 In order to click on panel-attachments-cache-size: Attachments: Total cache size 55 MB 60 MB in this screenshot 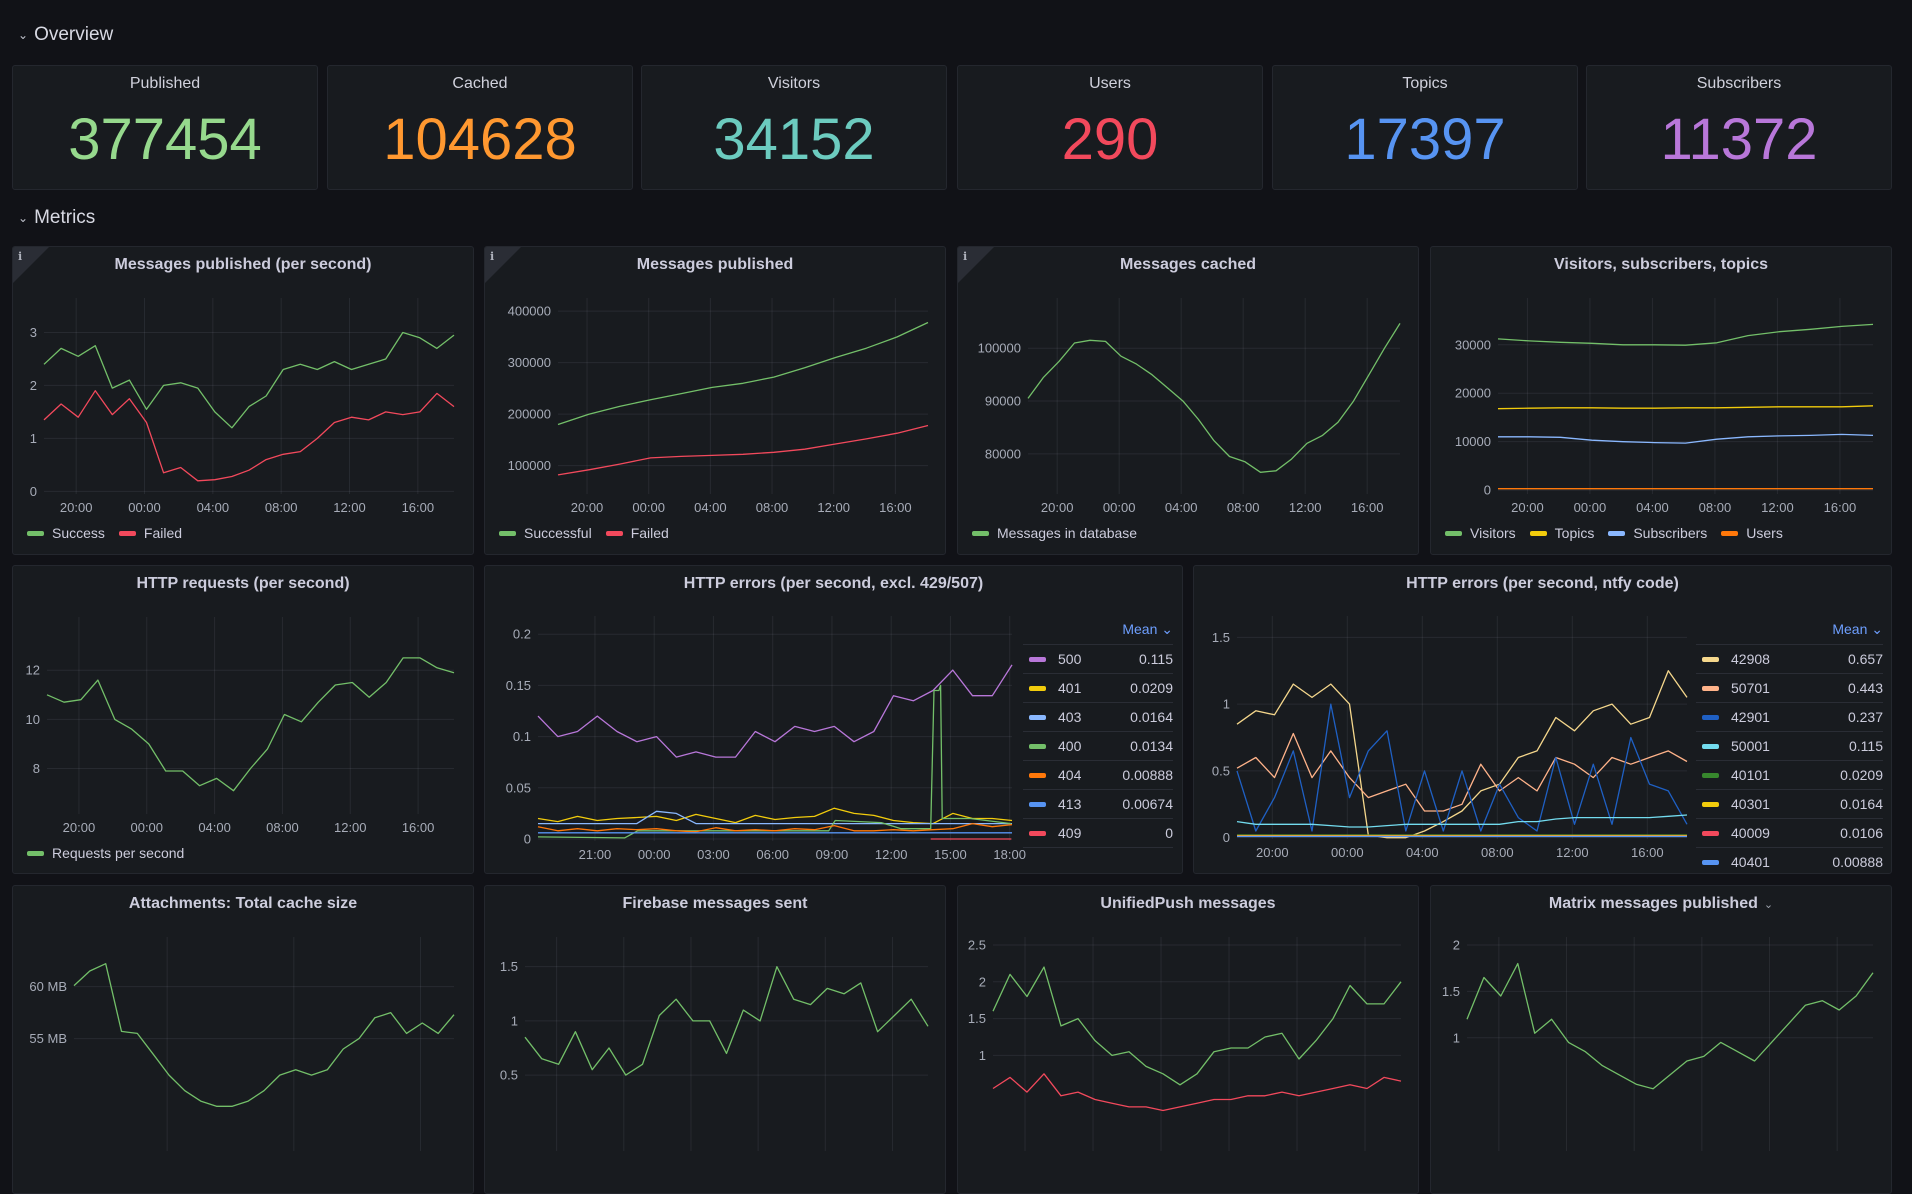, I will do `click(243, 1039)`.